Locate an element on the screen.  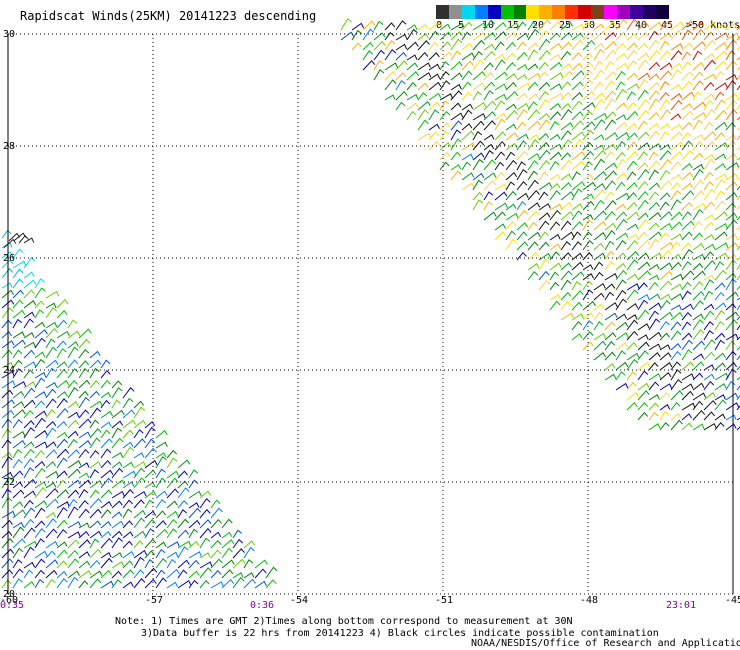
latitude-tick-label: 24 is located at coordinates (9, 370).